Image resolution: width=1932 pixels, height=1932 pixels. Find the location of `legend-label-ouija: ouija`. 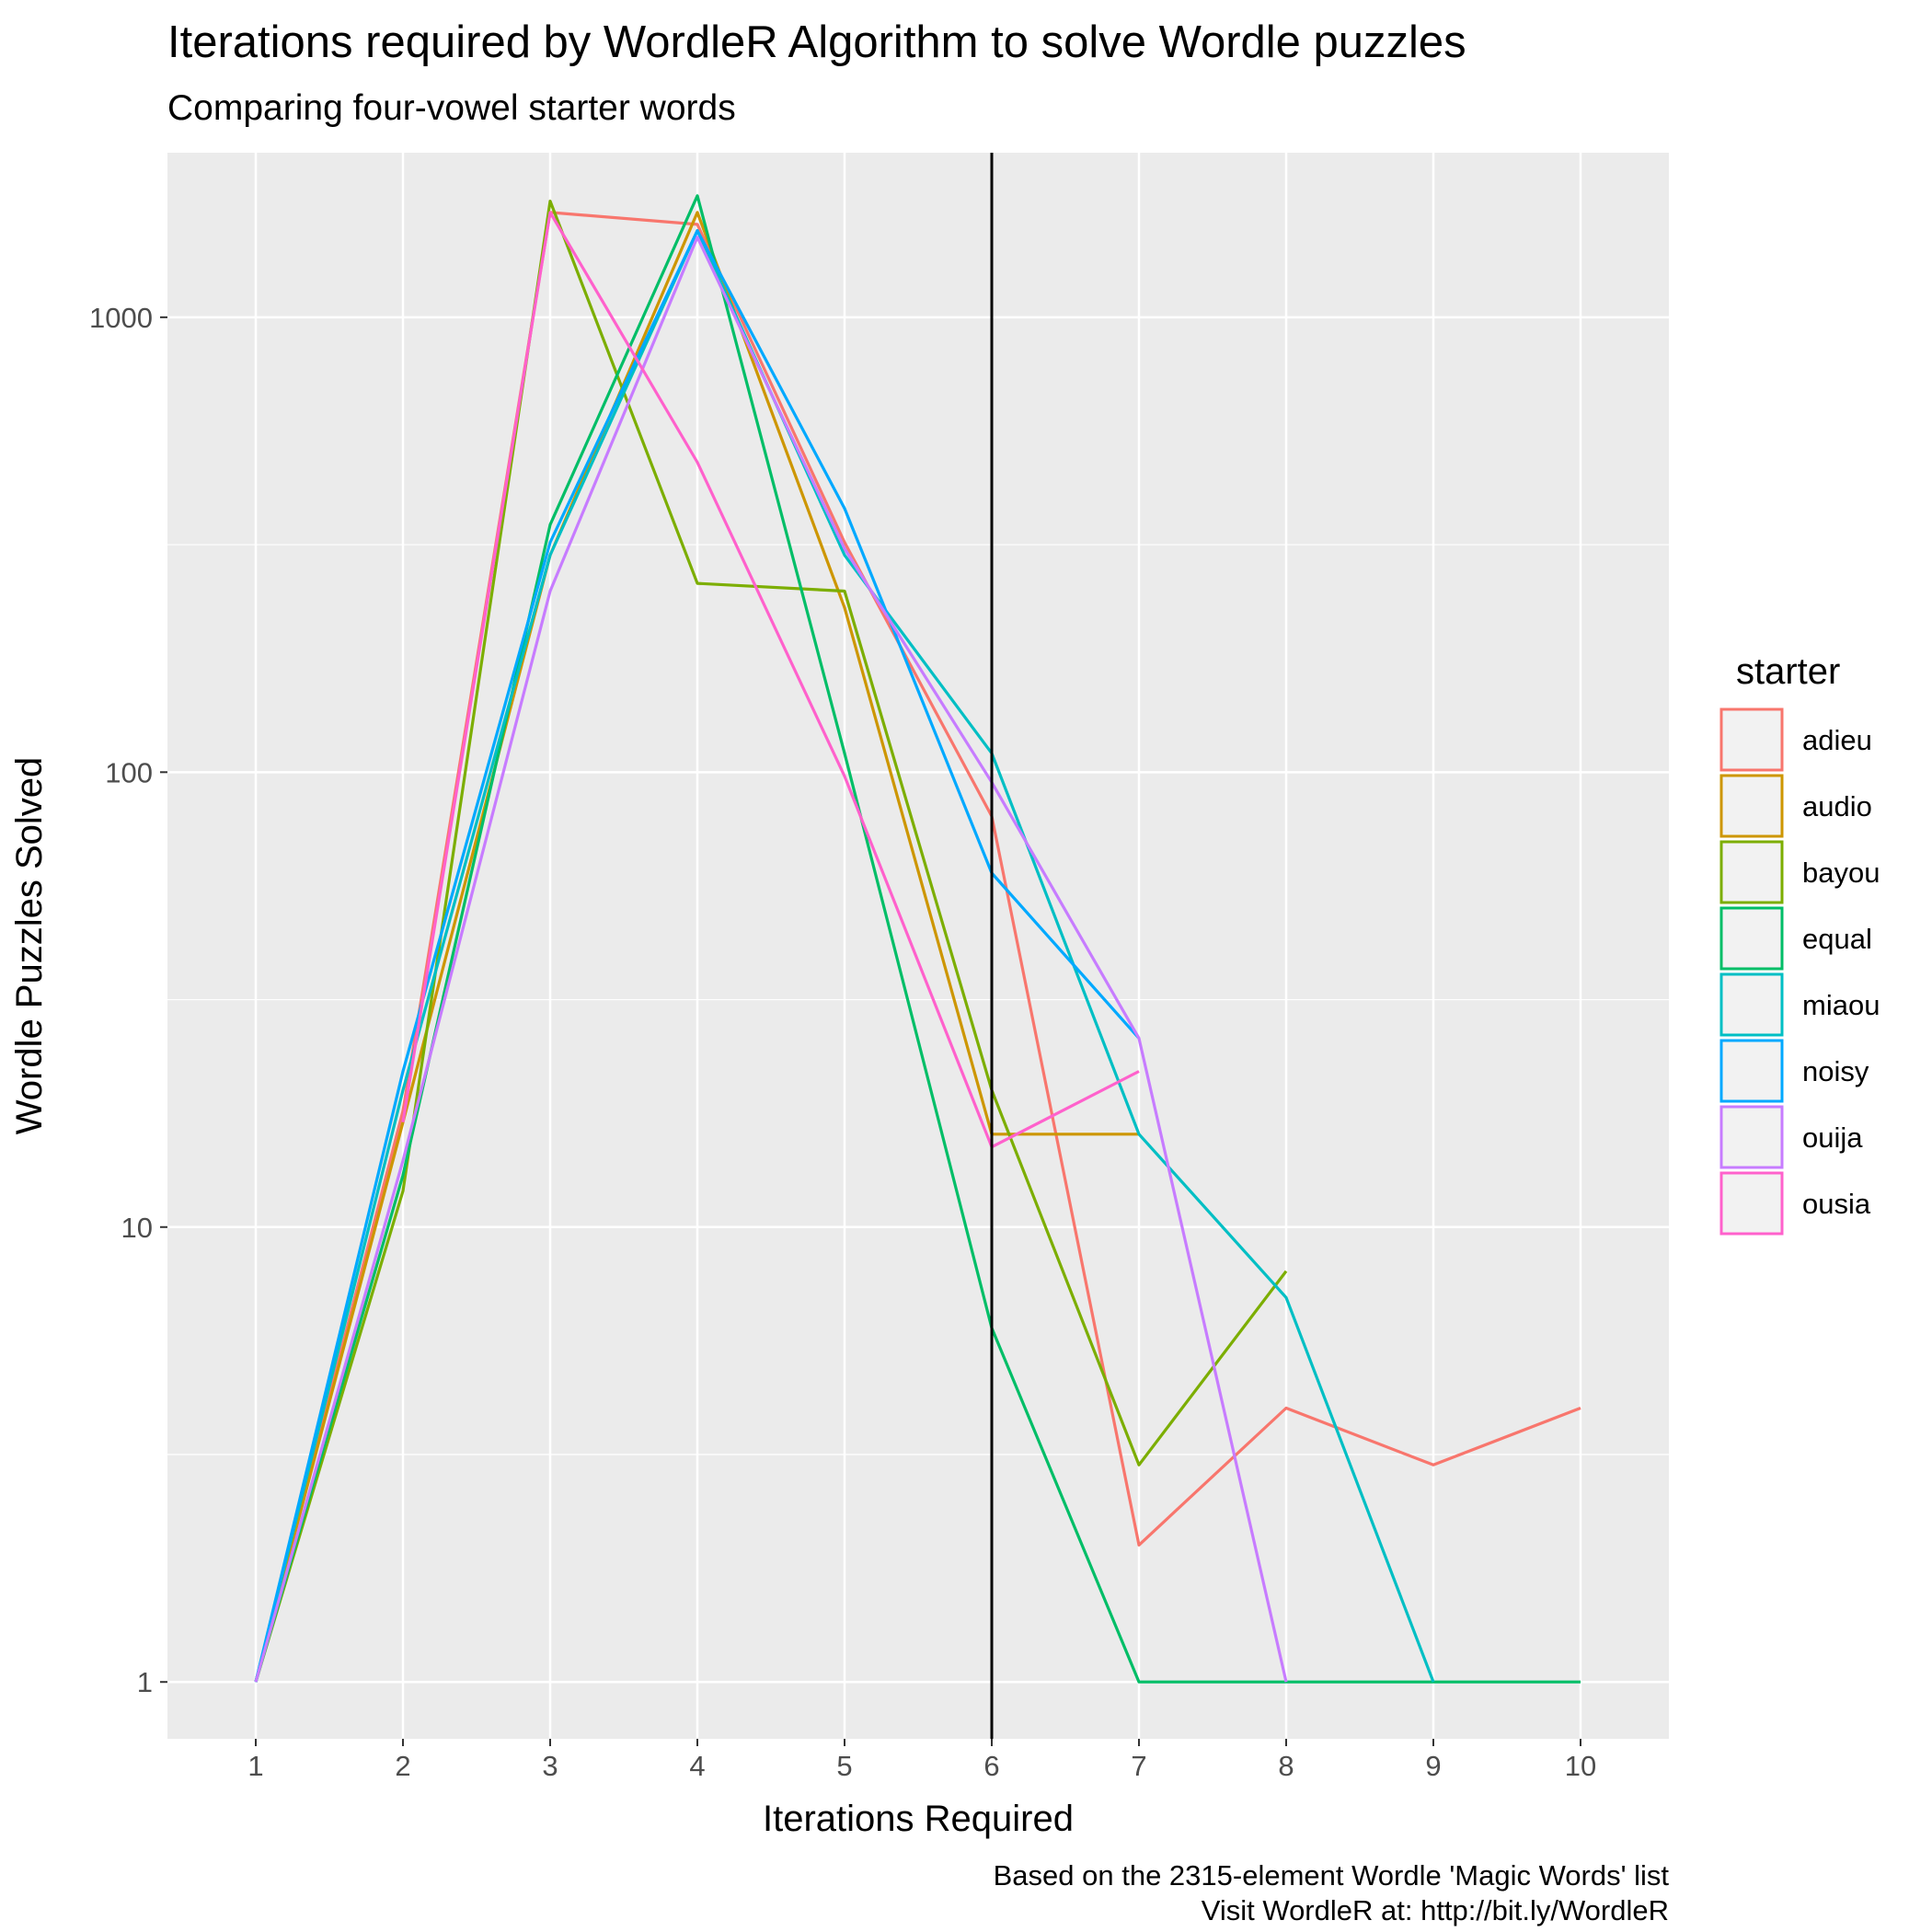

legend-label-ouija: ouija is located at coordinates (1832, 1137).